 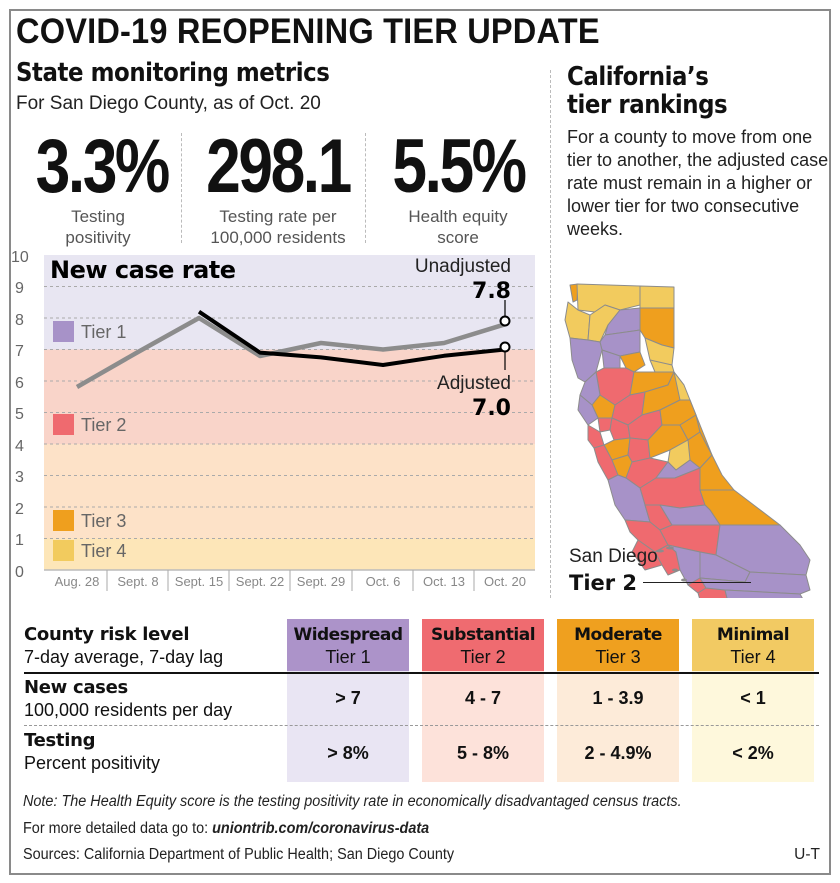 What do you see at coordinates (63, 331) in the screenshot?
I see `tier1-swatch` at bounding box center [63, 331].